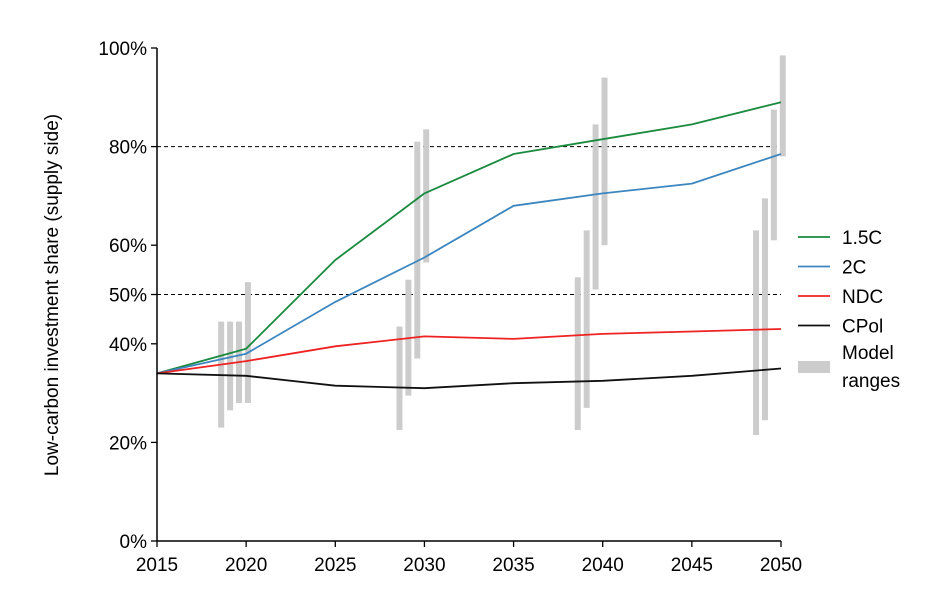  Describe the element at coordinates (862, 327) in the screenshot. I see `legend-label: CPol` at that location.